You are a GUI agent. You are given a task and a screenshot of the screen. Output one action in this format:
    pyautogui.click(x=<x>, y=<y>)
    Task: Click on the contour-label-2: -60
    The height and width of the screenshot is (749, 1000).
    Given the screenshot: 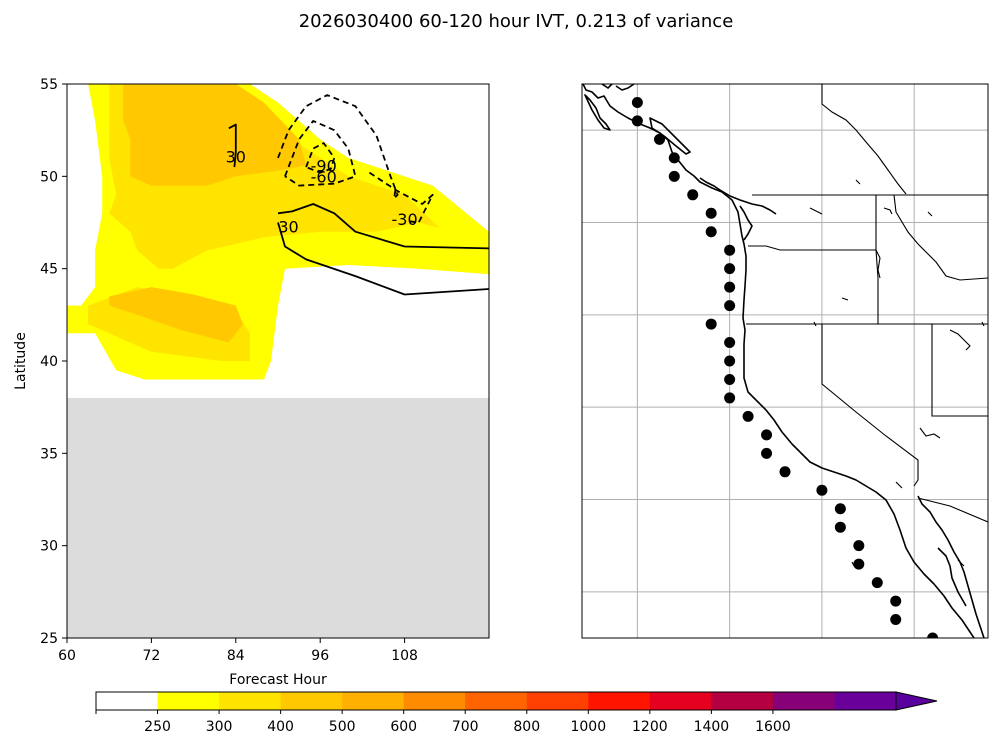 What is the action you would take?
    pyautogui.click(x=324, y=177)
    